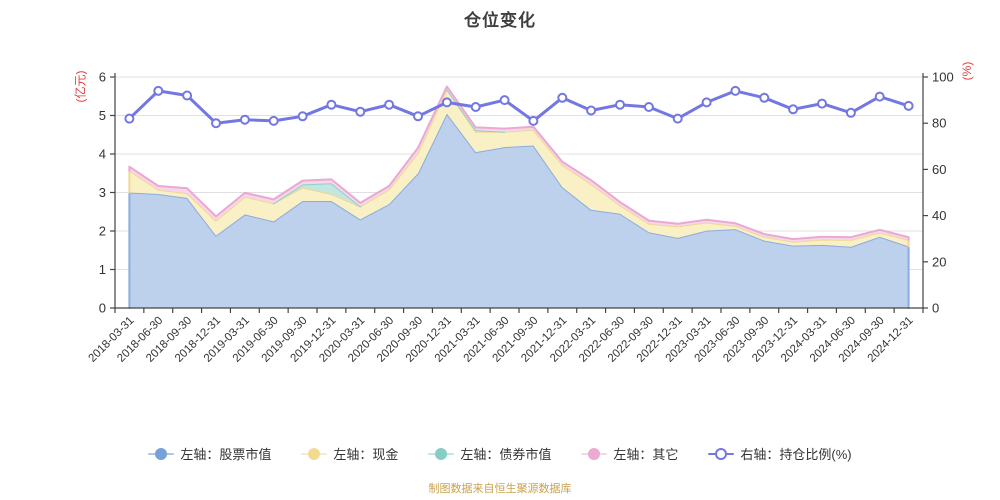 This screenshot has height=500, width=1000. I want to click on svg-text: 60, so click(939, 169).